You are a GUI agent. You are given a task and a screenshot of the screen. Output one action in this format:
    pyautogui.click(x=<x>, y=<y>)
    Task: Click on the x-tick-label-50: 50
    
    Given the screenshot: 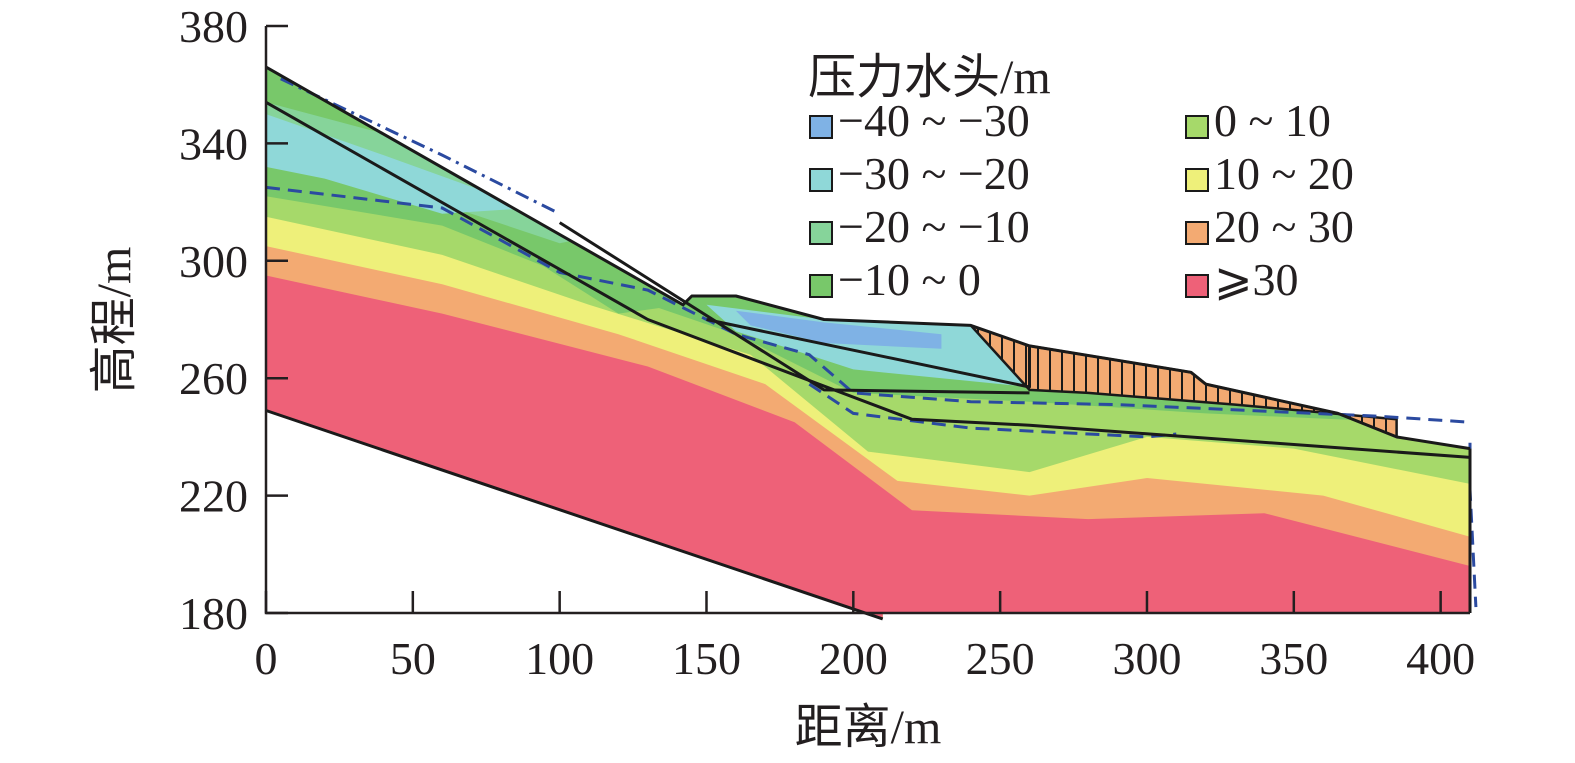 What is the action you would take?
    pyautogui.click(x=413, y=658)
    